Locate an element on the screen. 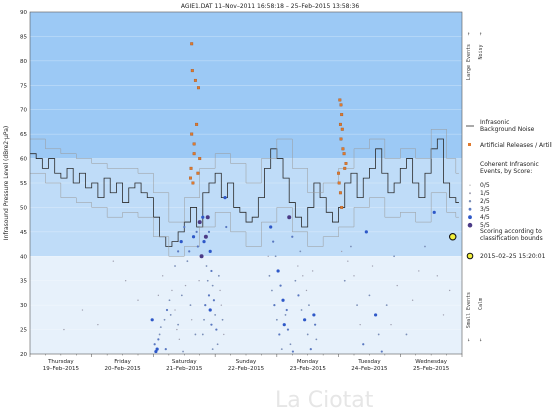 The width and height of the screenshot is (552, 413). y-tick-label: 30 is located at coordinates (23, 306).